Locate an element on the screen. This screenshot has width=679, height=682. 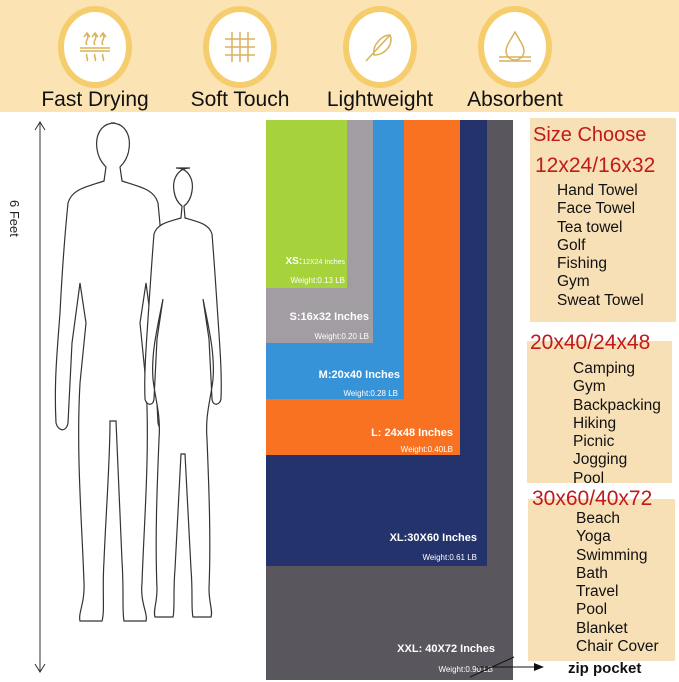
list-item: Camping is located at coordinates (604, 368).